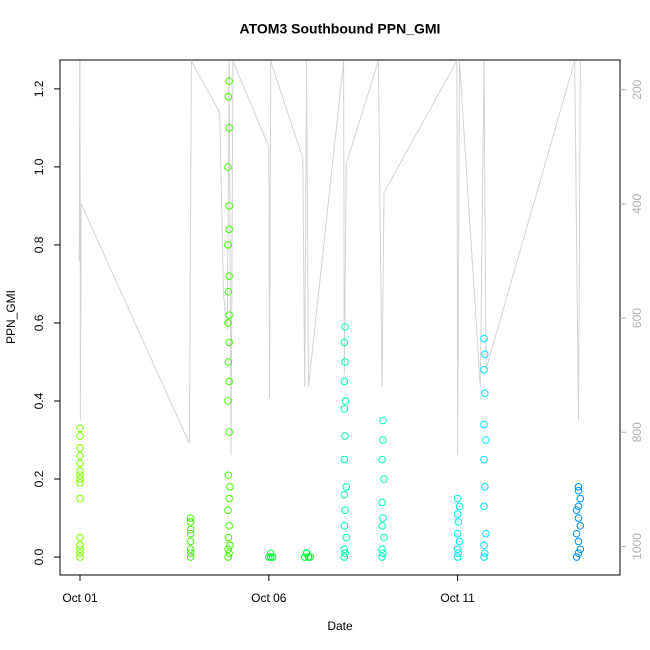  I want to click on y-tick-label: 0.8, so click(39, 244).